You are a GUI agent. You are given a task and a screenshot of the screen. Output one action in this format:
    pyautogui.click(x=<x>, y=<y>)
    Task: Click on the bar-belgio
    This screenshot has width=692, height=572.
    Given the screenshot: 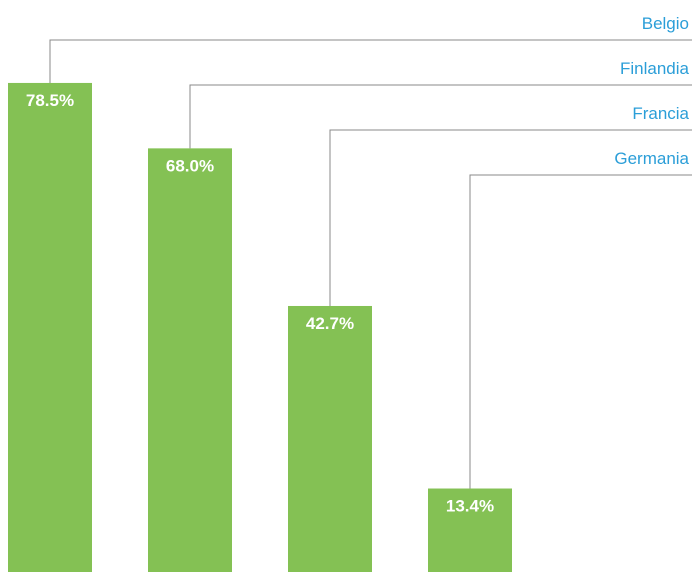 What is the action you would take?
    pyautogui.click(x=50, y=327)
    